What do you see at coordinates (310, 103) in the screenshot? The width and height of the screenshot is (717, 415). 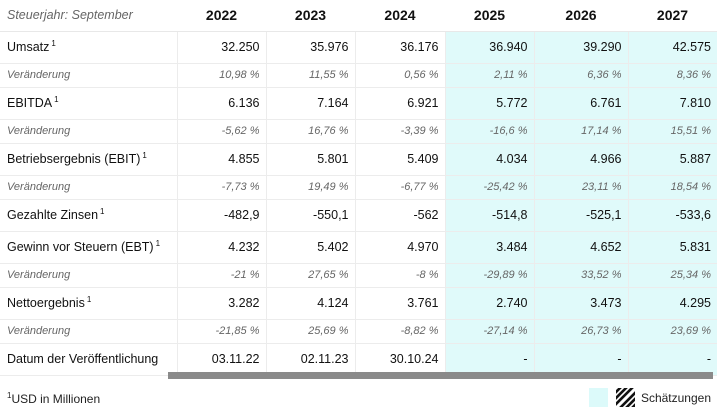 I see `value-cell-2023: 7.164` at bounding box center [310, 103].